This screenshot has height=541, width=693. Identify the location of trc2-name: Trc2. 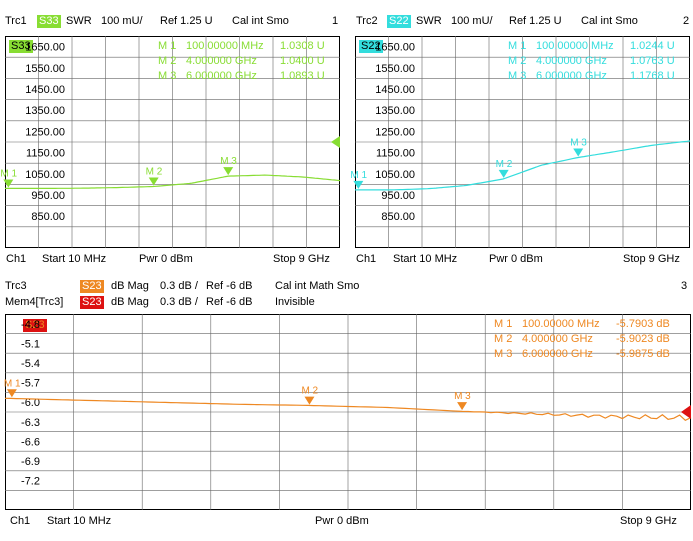
(367, 21).